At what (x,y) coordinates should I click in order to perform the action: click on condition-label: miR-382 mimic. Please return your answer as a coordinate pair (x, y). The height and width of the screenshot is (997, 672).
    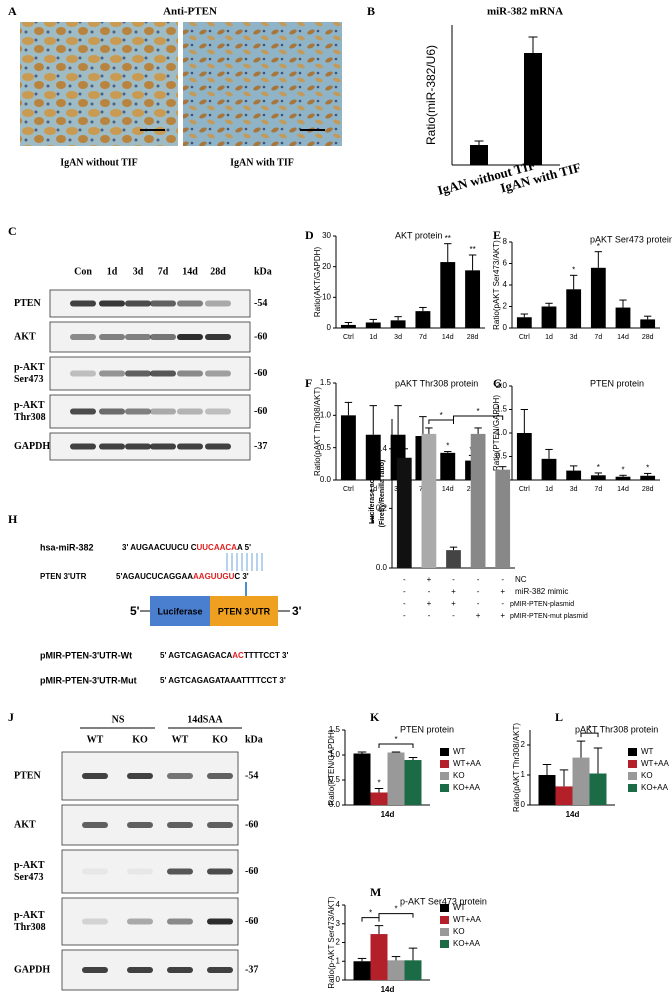
    Looking at the image, I should click on (541, 591).